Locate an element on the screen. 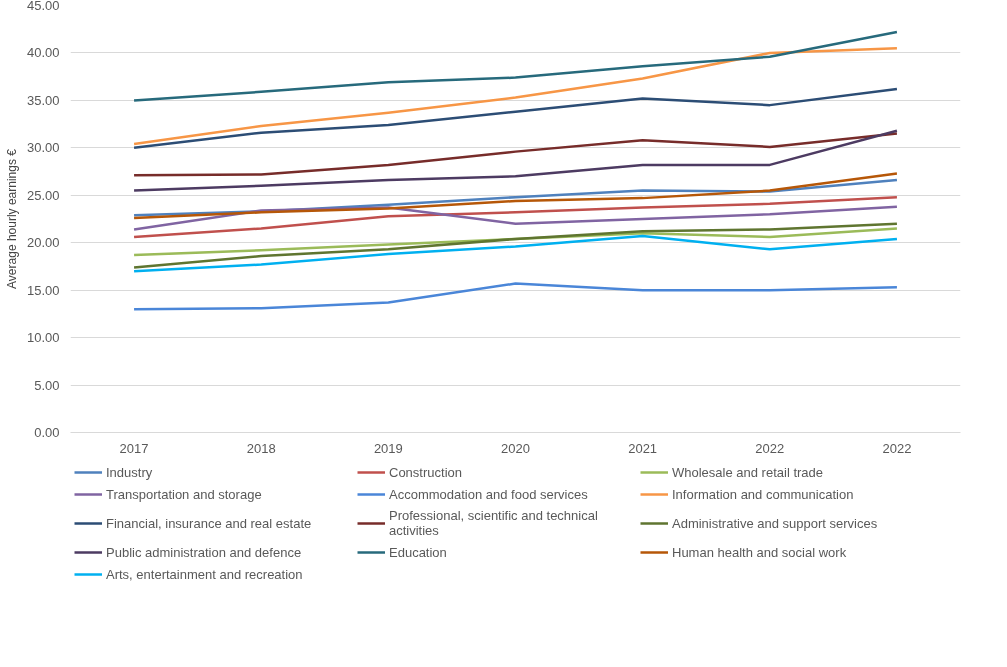 This screenshot has width=1007, height=667. x-tick-label: 2021 is located at coordinates (643, 448).